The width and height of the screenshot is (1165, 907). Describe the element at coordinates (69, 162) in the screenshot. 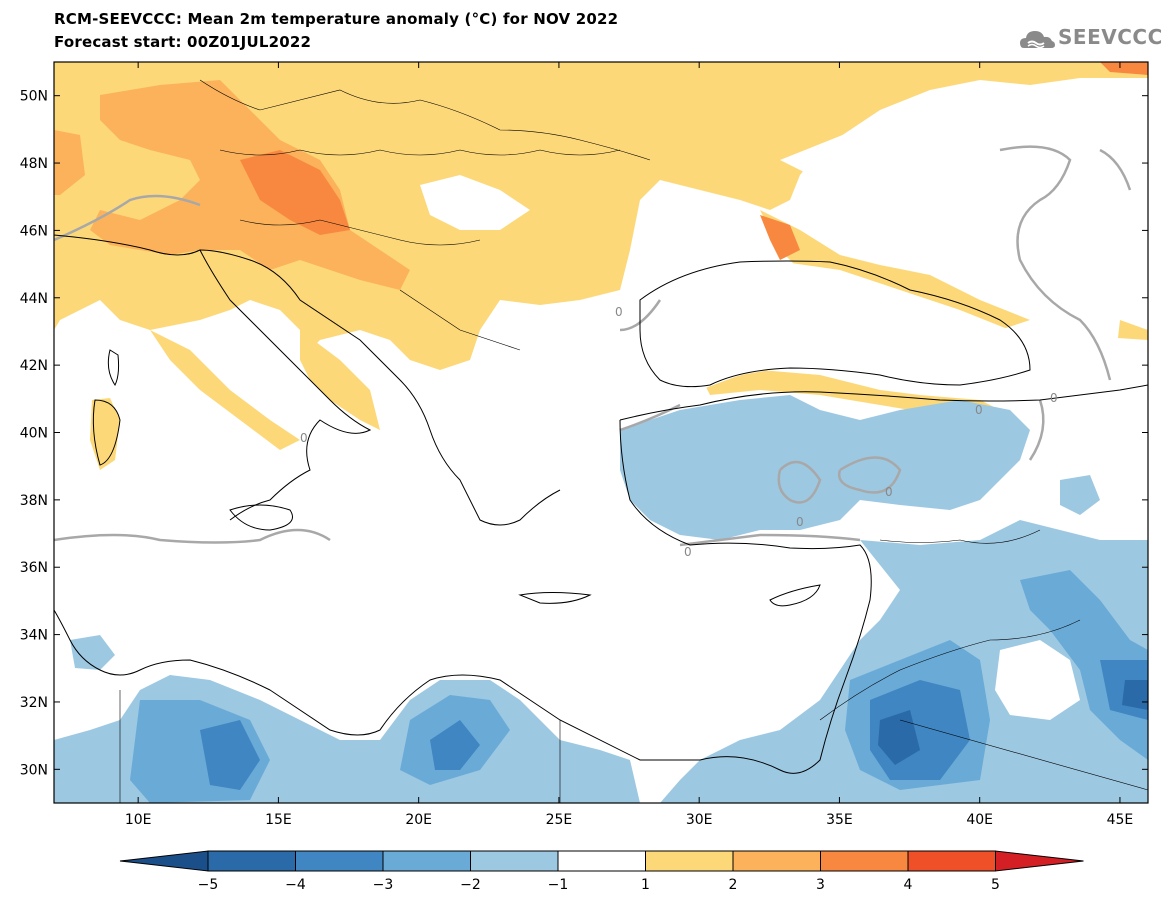

I see `warm-region-alps-west` at that location.